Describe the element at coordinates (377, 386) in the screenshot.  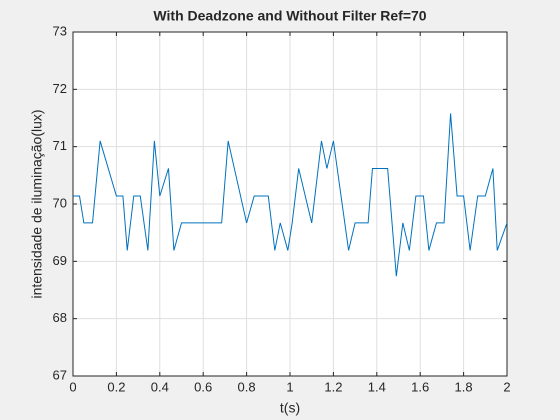
I see `x-tick-label: 1.4` at that location.